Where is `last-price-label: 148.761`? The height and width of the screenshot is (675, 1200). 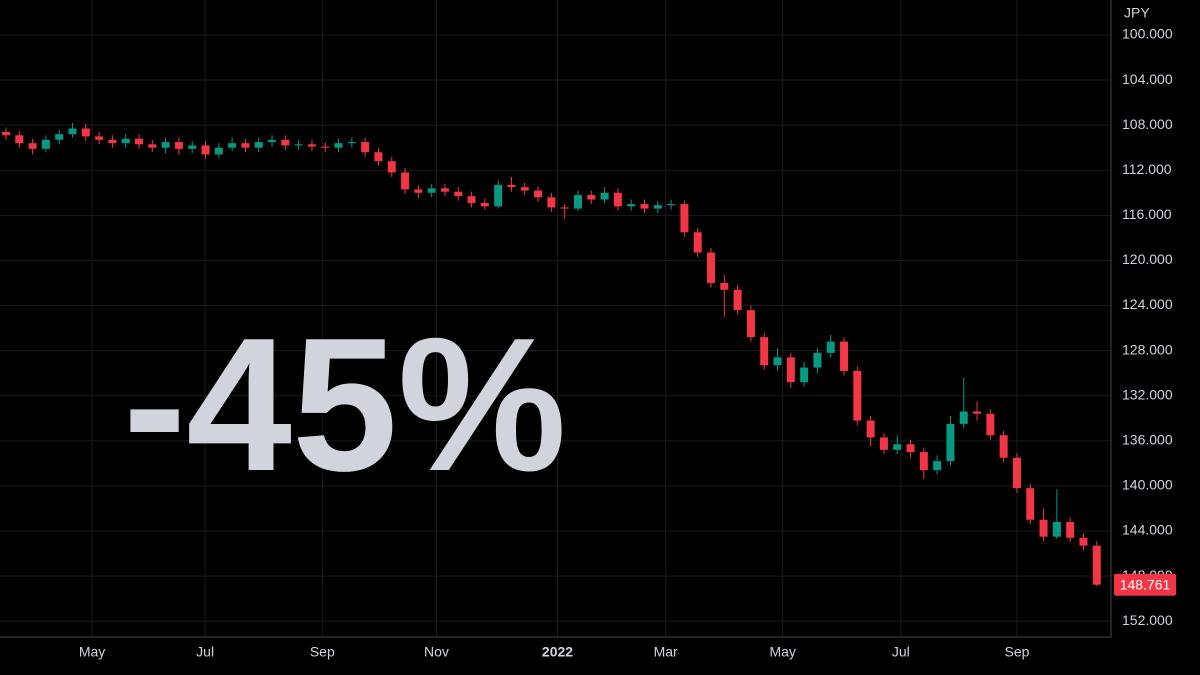 last-price-label: 148.761 is located at coordinates (1145, 584).